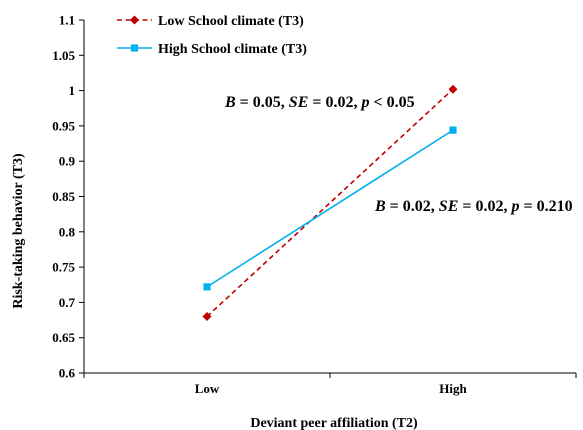  I want to click on x-axis: Low High, so click(330, 384).